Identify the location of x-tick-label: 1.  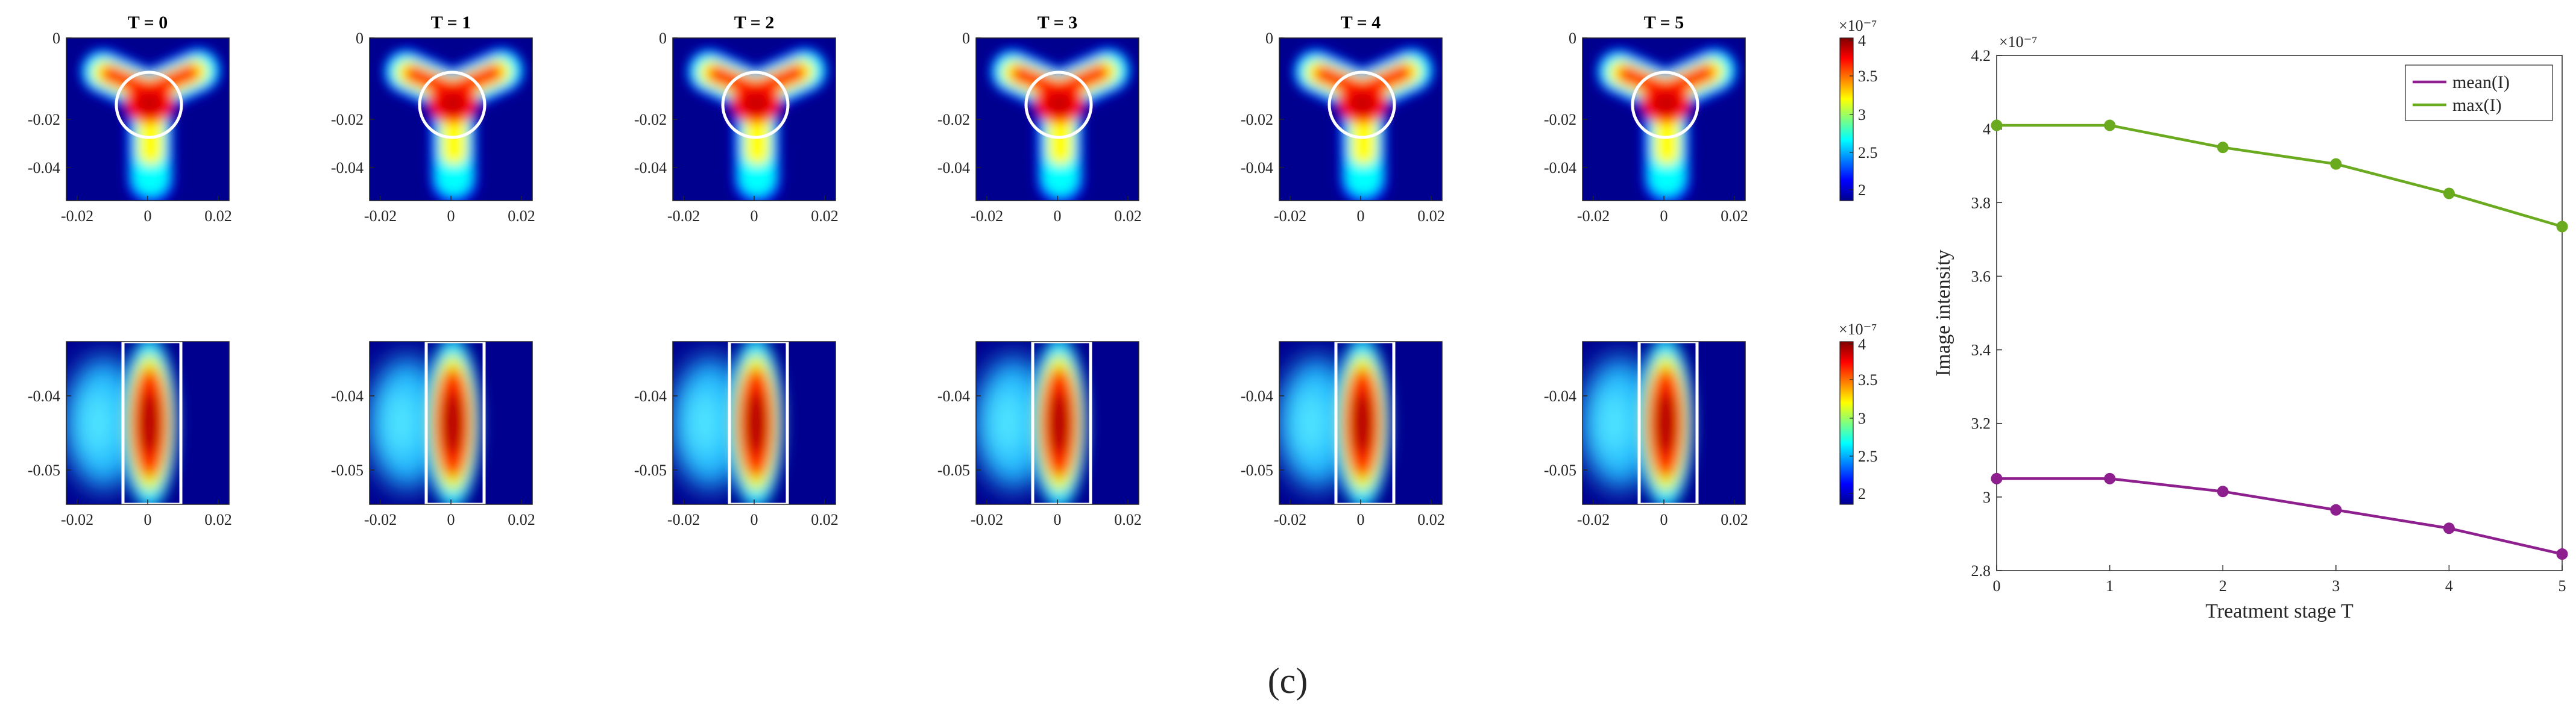
(2110, 586).